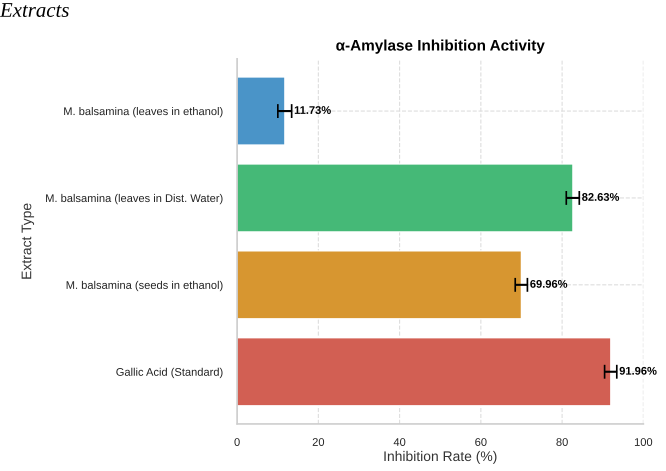 The height and width of the screenshot is (471, 666). What do you see at coordinates (237, 442) in the screenshot?
I see `x-tick-label: 0` at bounding box center [237, 442].